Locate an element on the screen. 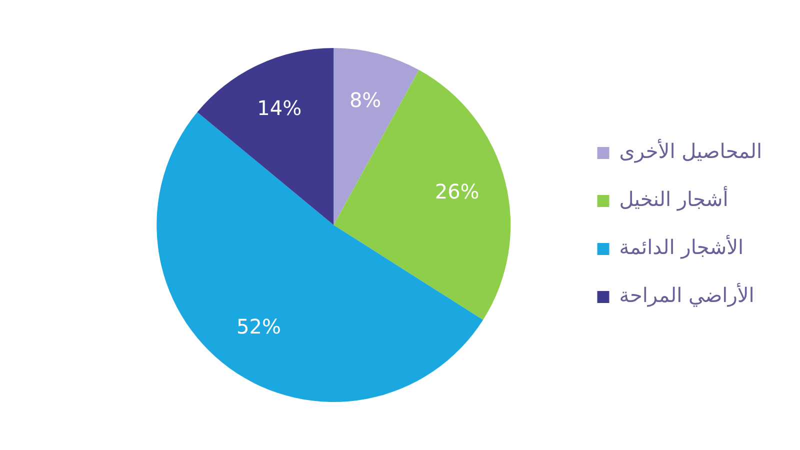 This screenshot has height=450, width=800. legend-label: الأشجار الدائمة is located at coordinates (681, 247).